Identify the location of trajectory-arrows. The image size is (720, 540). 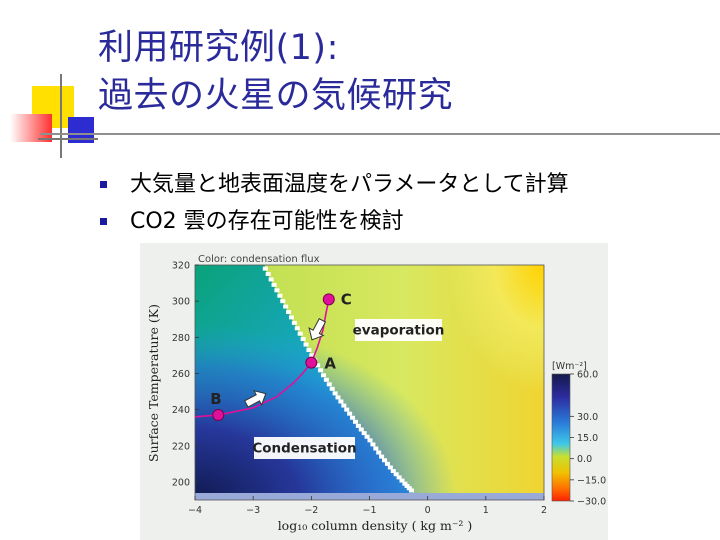
(285, 363).